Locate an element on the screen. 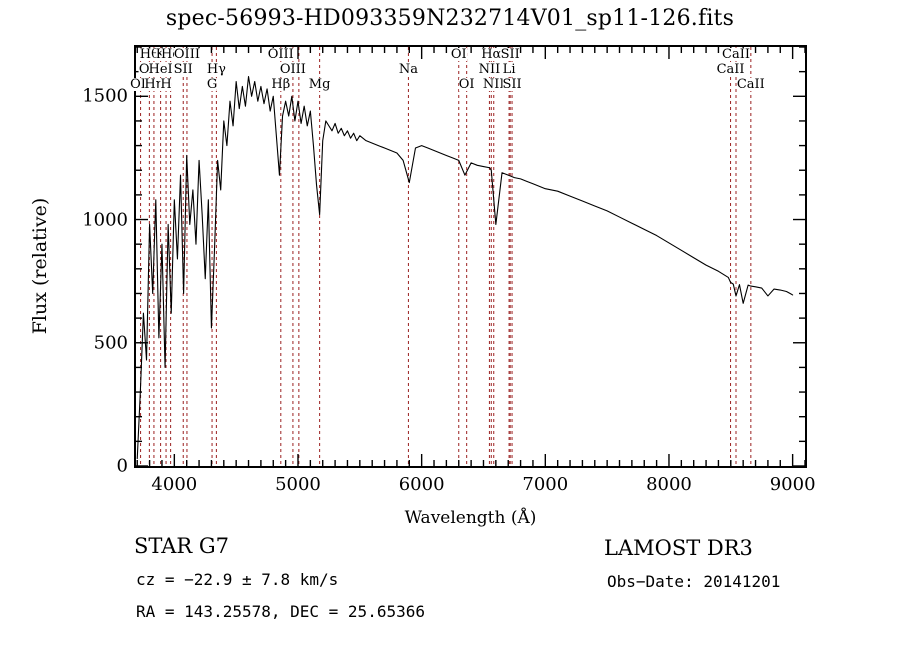  x-tick-label: 5000 is located at coordinates (298, 484).